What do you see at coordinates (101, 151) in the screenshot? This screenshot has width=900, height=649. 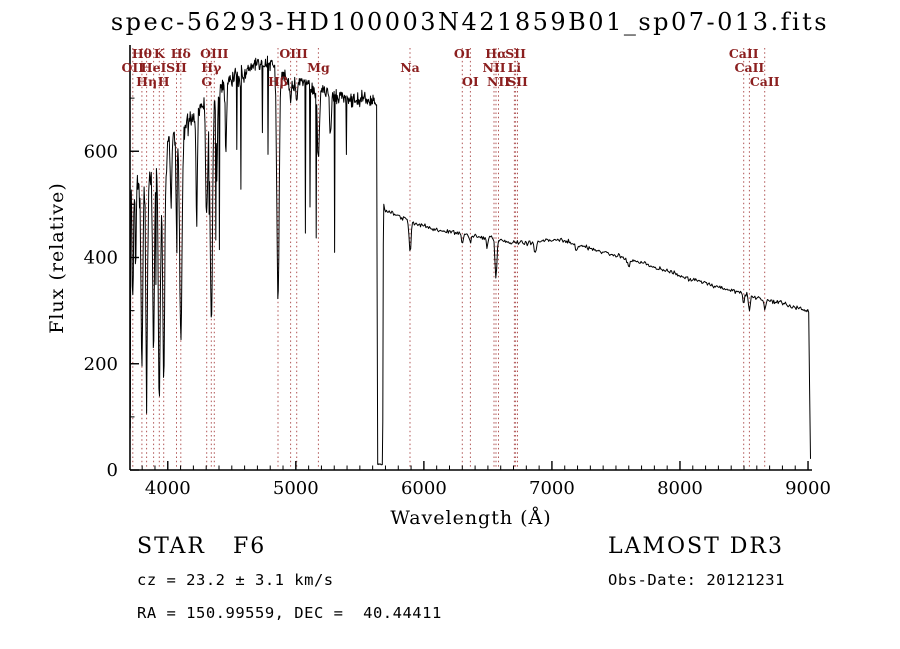 I see `svg-text: 600` at bounding box center [101, 151].